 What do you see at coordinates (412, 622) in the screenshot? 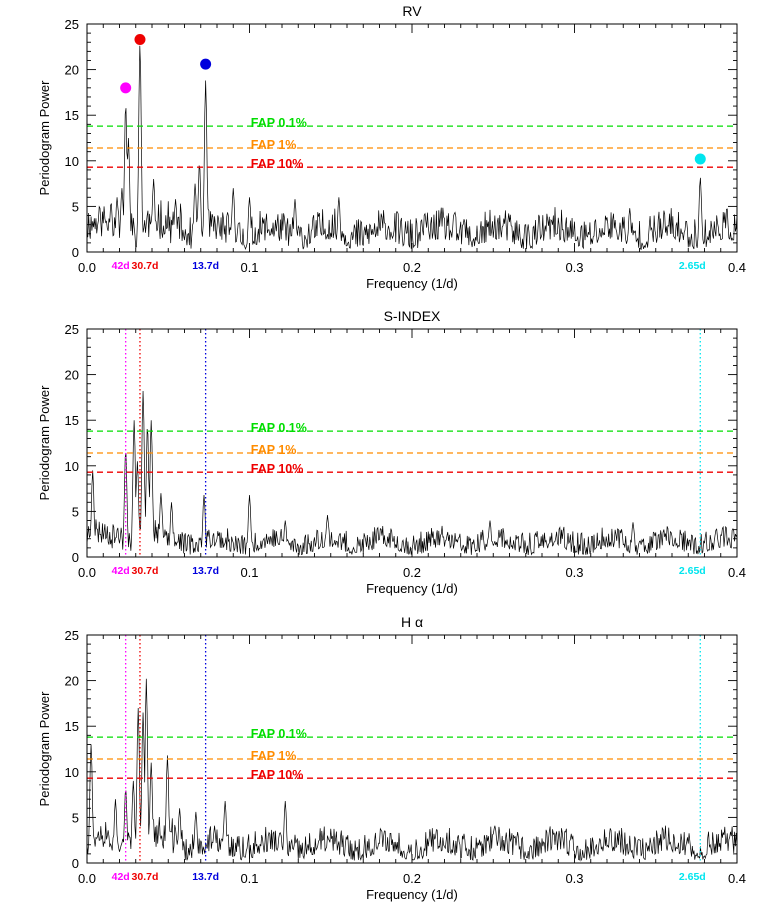
I see `panel-title: H α` at bounding box center [412, 622].